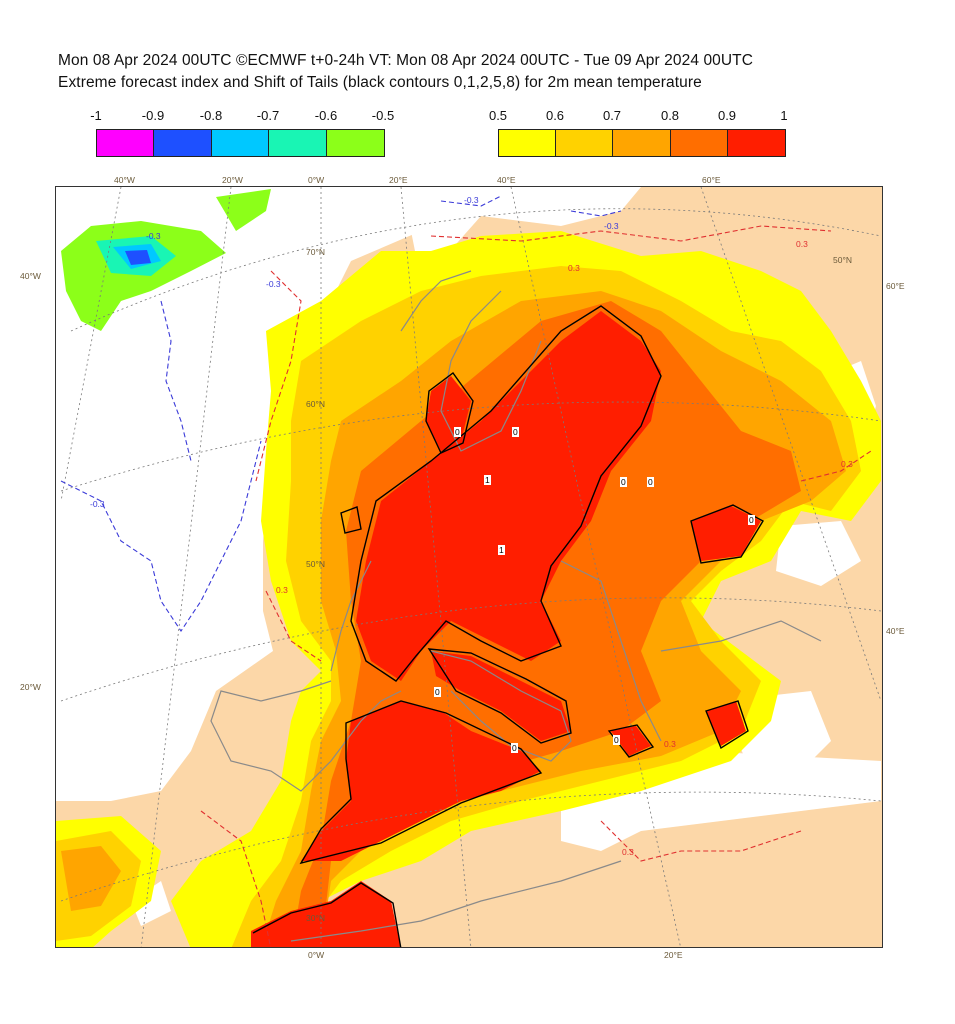 Image resolution: width=955 pixels, height=1024 pixels. What do you see at coordinates (124, 180) in the screenshot?
I see `lon-tick-top: 40°W` at bounding box center [124, 180].